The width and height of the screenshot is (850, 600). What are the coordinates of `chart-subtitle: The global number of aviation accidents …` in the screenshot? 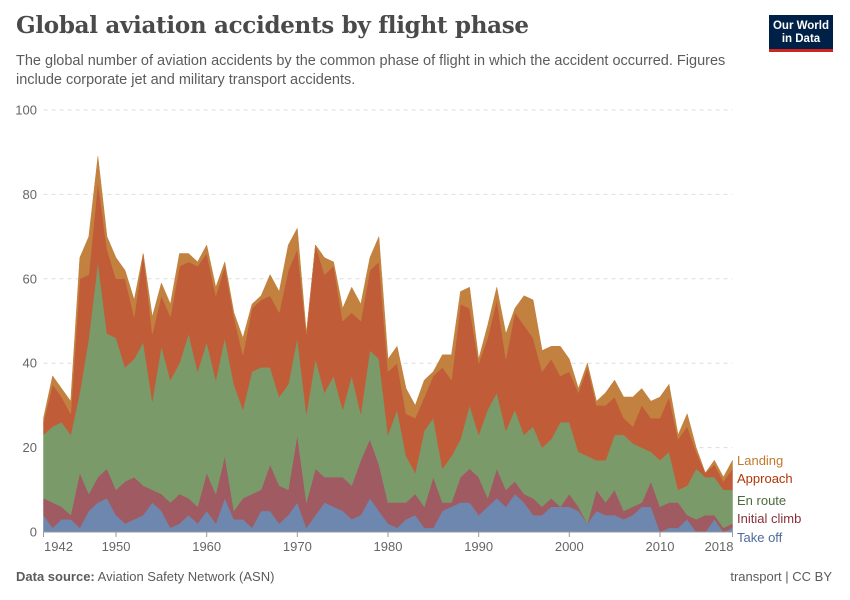 It's located at (371, 70).